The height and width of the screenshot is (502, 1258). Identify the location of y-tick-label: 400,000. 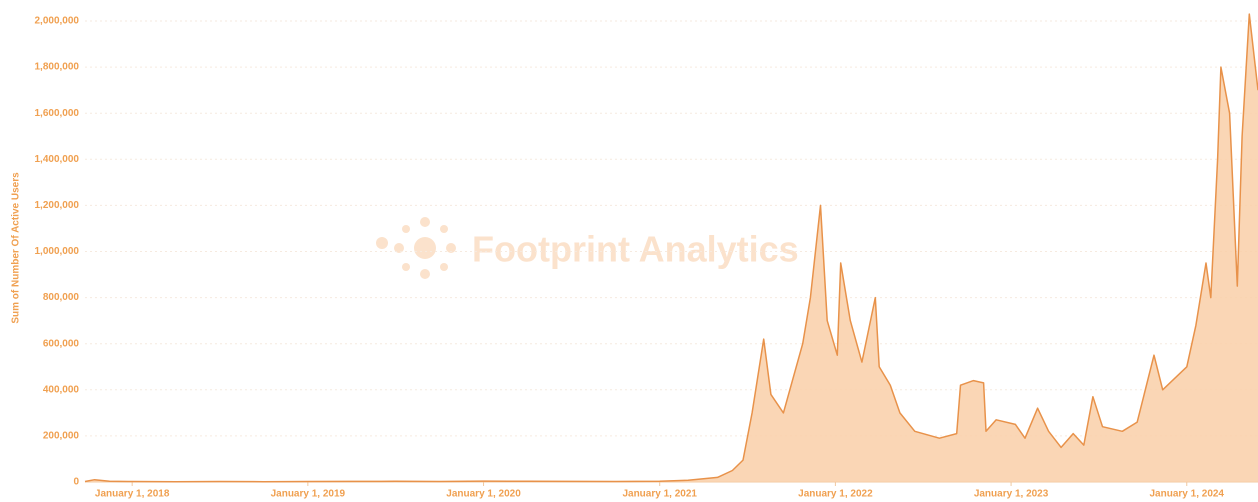
(61, 389).